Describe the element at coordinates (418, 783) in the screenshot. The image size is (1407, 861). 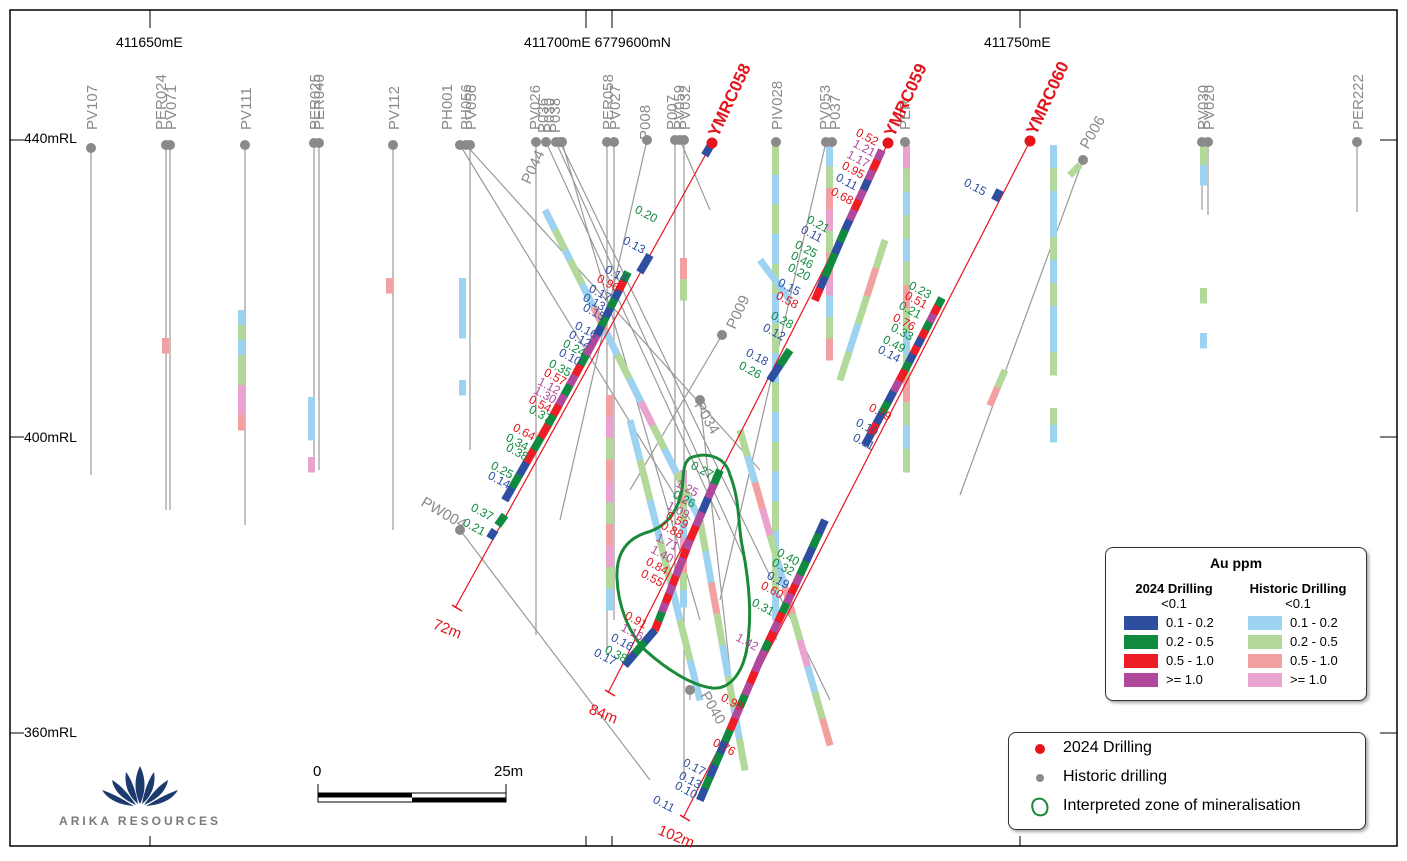
I see `scale-bar: 0 25m` at that location.